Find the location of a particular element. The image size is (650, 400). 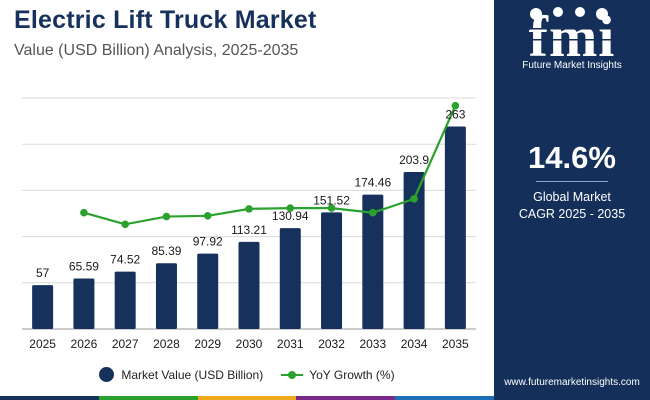

yoy-point-2030 is located at coordinates (249, 209).